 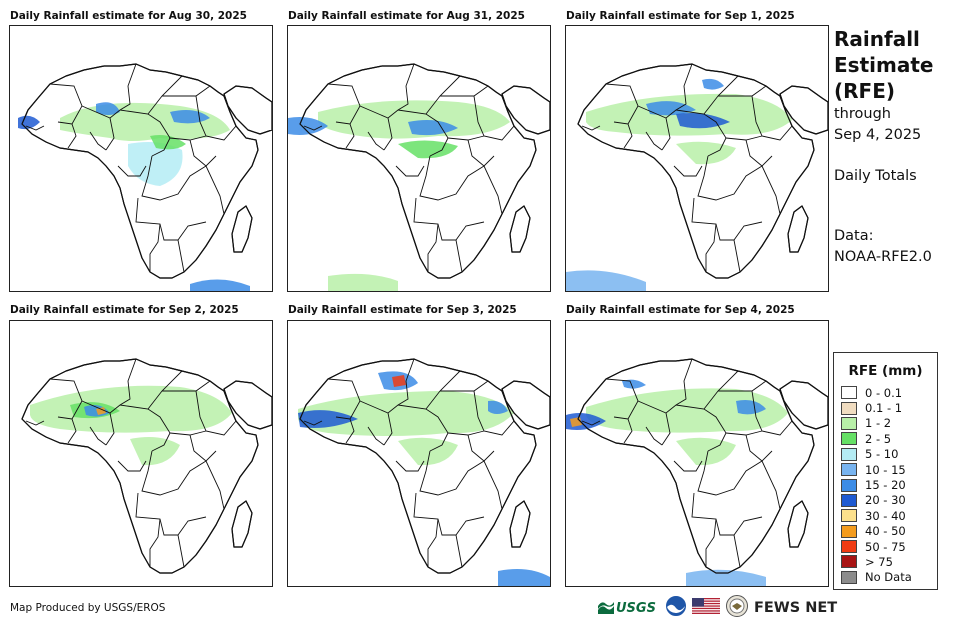 I want to click on title-line: (RFE), so click(x=865, y=91).